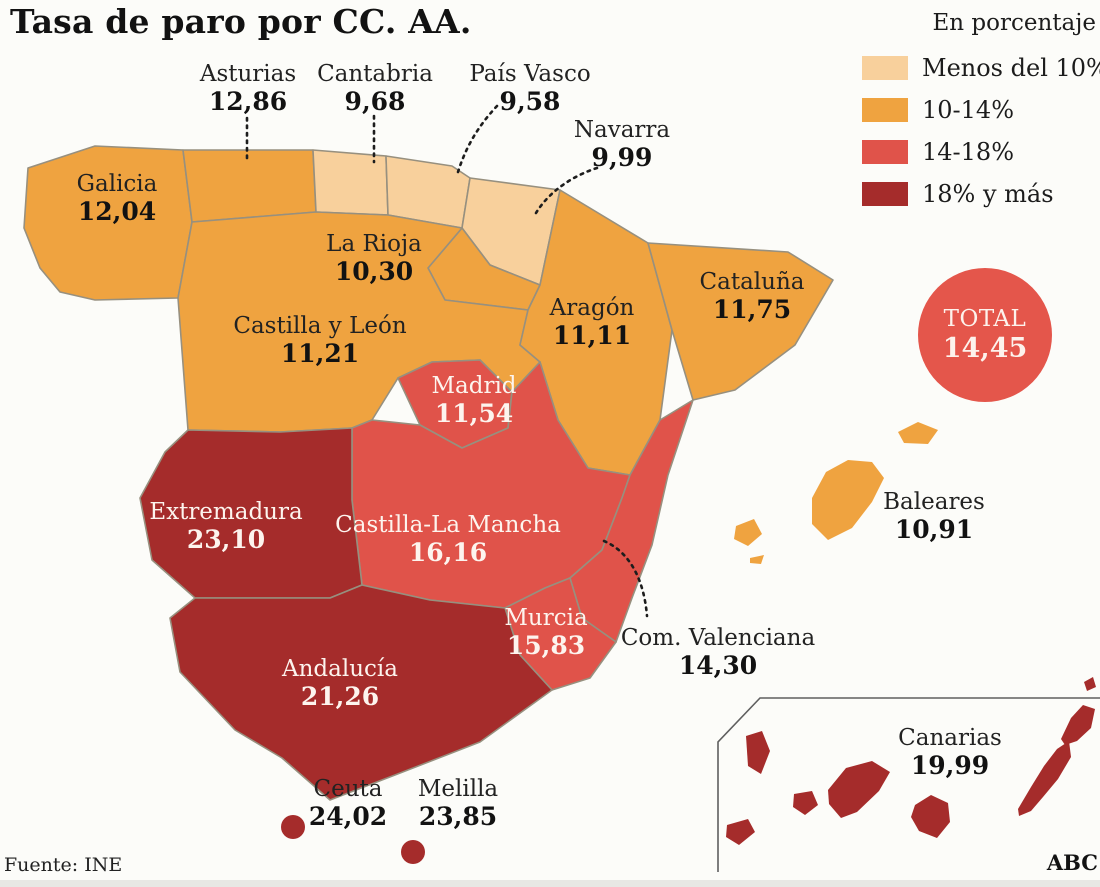  I want to click on island-ibiza, so click(748, 532).